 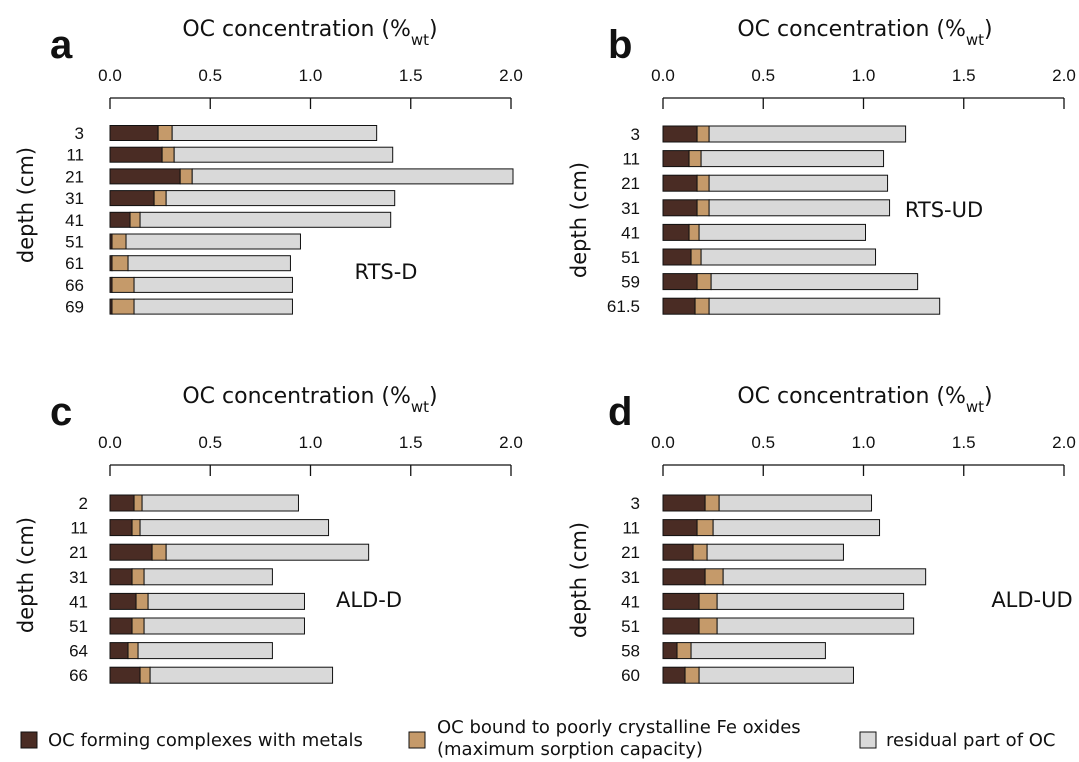 What do you see at coordinates (864, 75) in the screenshot?
I see `panel-b-tick-label: 1.0` at bounding box center [864, 75].